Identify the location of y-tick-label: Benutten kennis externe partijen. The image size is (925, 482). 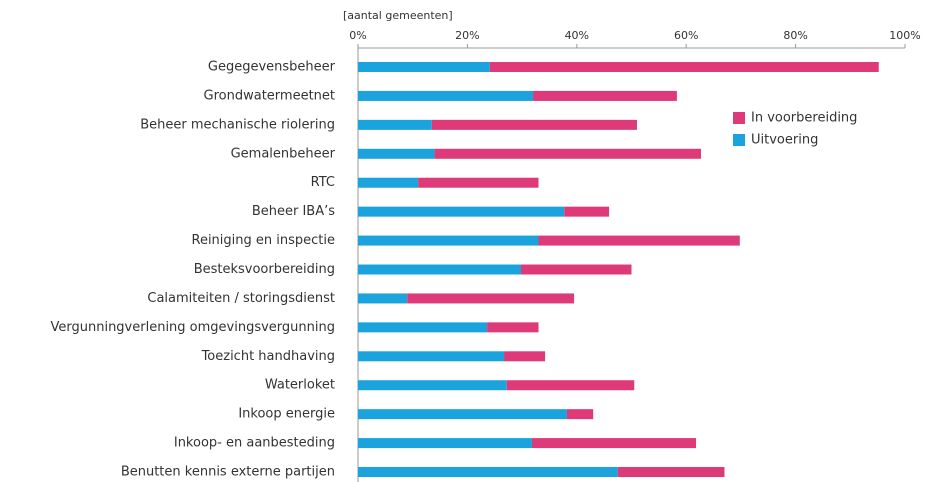
(228, 472).